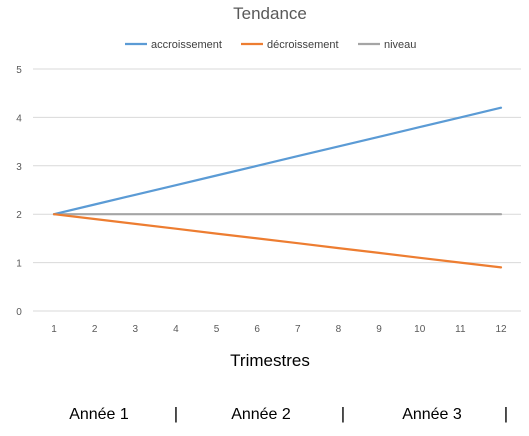  Describe the element at coordinates (19, 215) in the screenshot. I see `y-tick-label: 2` at that location.